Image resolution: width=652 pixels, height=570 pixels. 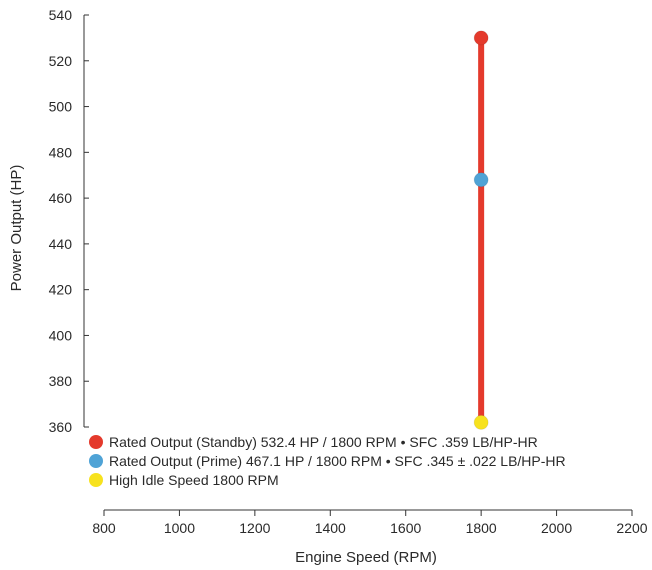 What do you see at coordinates (330, 528) in the screenshot?
I see `x-tick-label: 1400` at bounding box center [330, 528].